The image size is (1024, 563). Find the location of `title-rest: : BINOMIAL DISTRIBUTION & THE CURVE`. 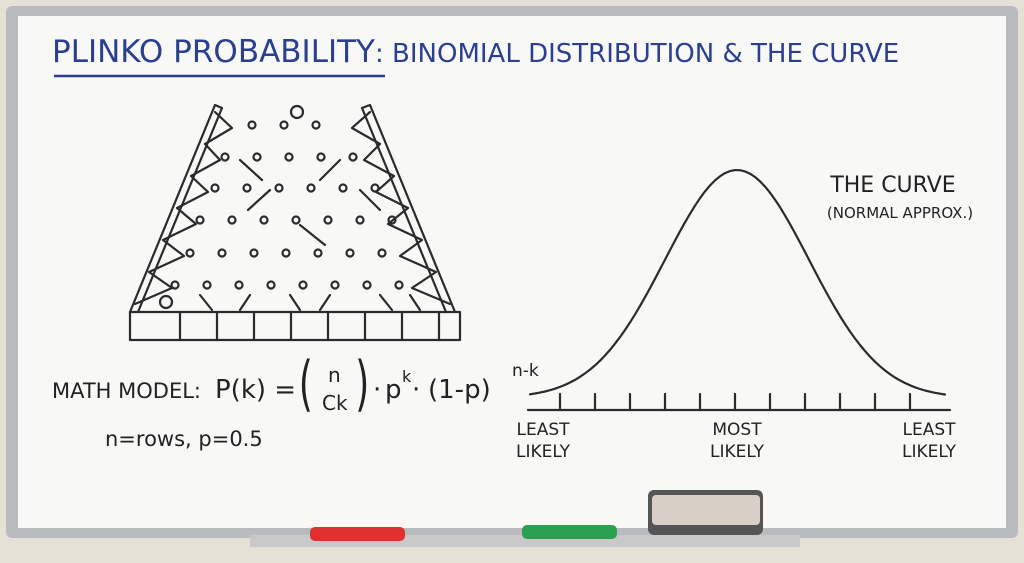

title-rest: : BINOMIAL DISTRIBUTION & THE CURVE is located at coordinates (637, 54).